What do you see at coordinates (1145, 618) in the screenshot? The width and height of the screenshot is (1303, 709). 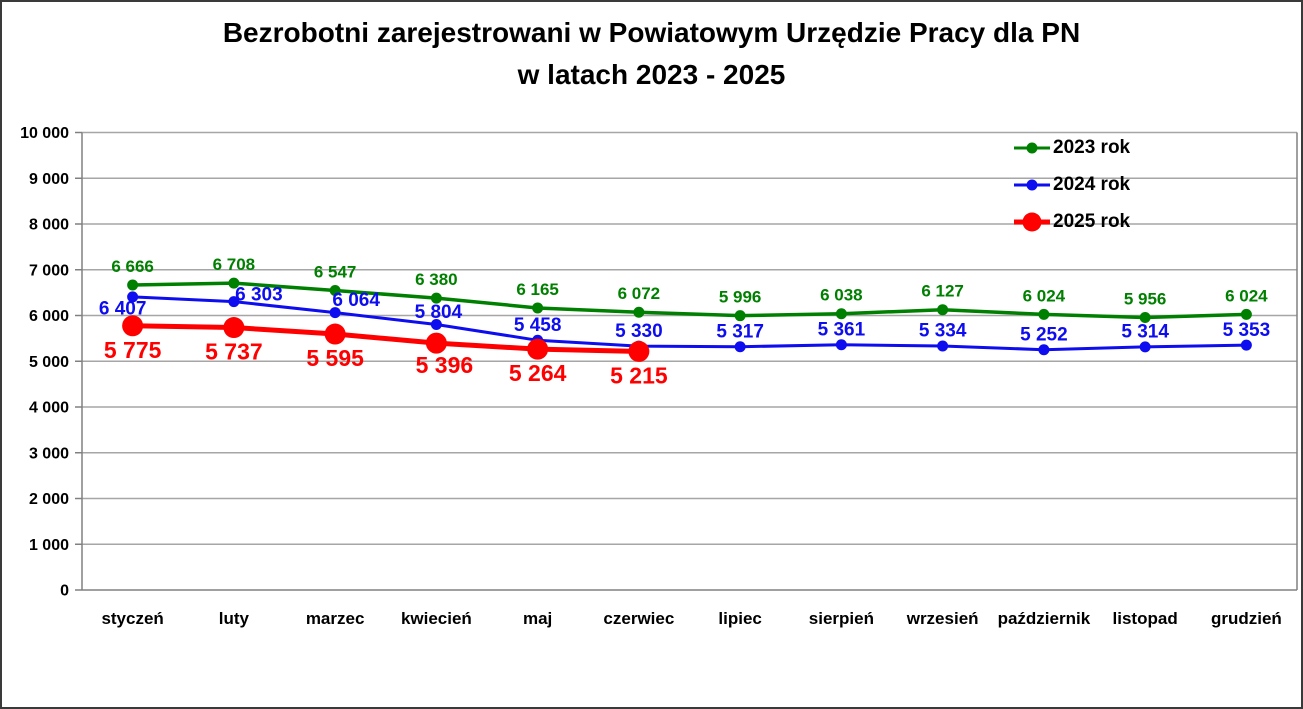 I see `x-axis-label: listopad` at bounding box center [1145, 618].